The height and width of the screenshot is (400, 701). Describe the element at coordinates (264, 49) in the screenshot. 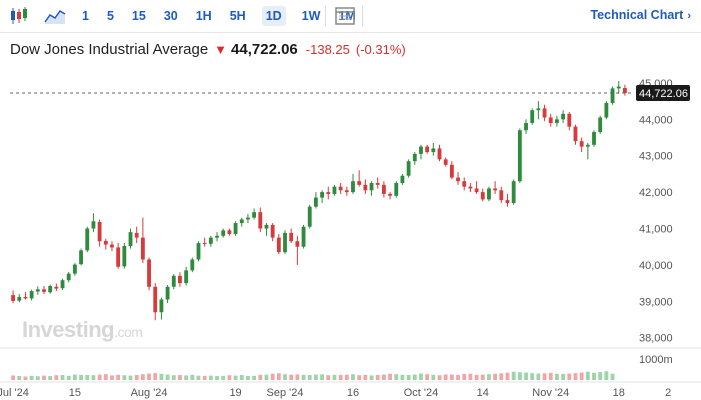

I see `last-price: 44,722.06` at that location.